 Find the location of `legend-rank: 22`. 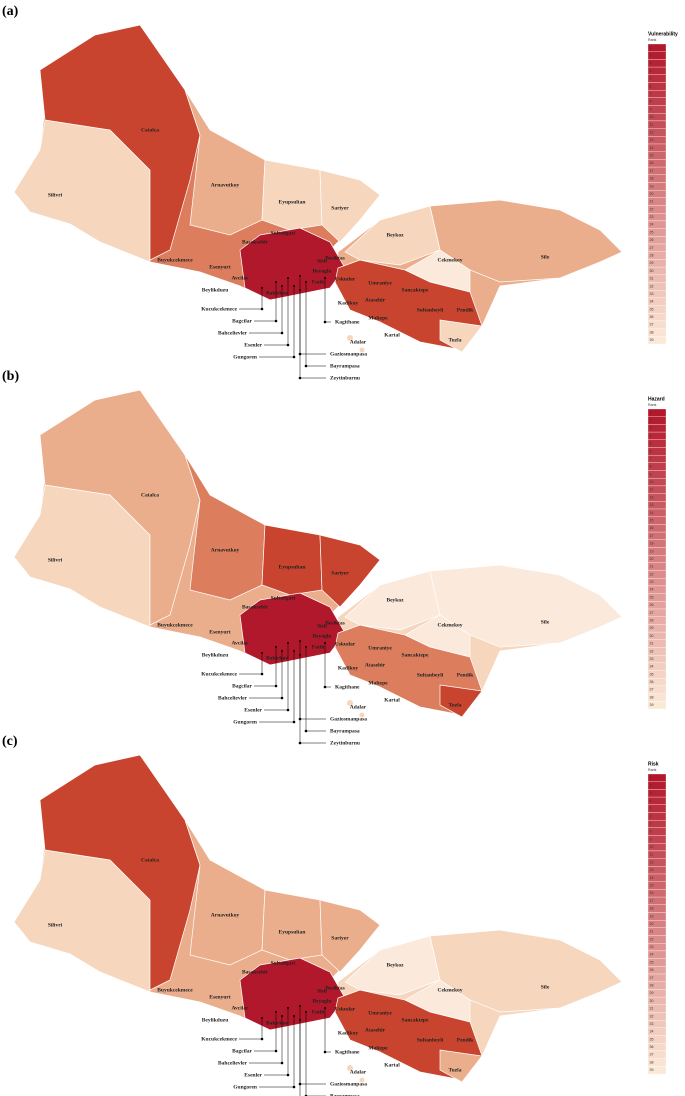

legend-rank: 22 is located at coordinates (652, 939).